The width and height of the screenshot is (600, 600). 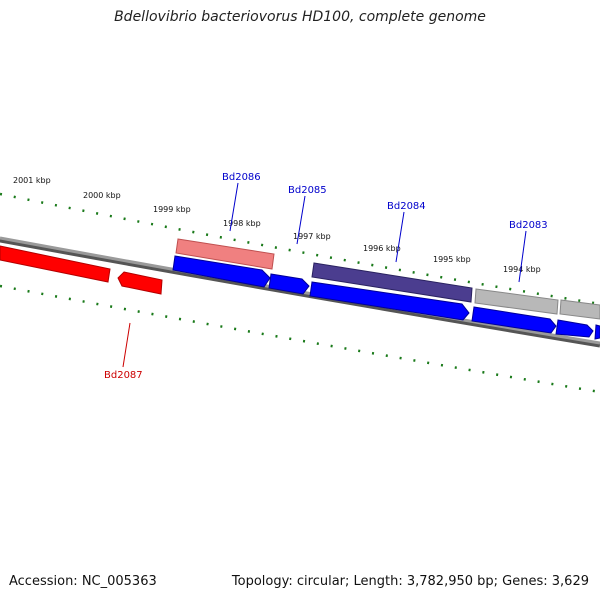 I want to click on scale-label: 2000 kbp, so click(x=102, y=195).